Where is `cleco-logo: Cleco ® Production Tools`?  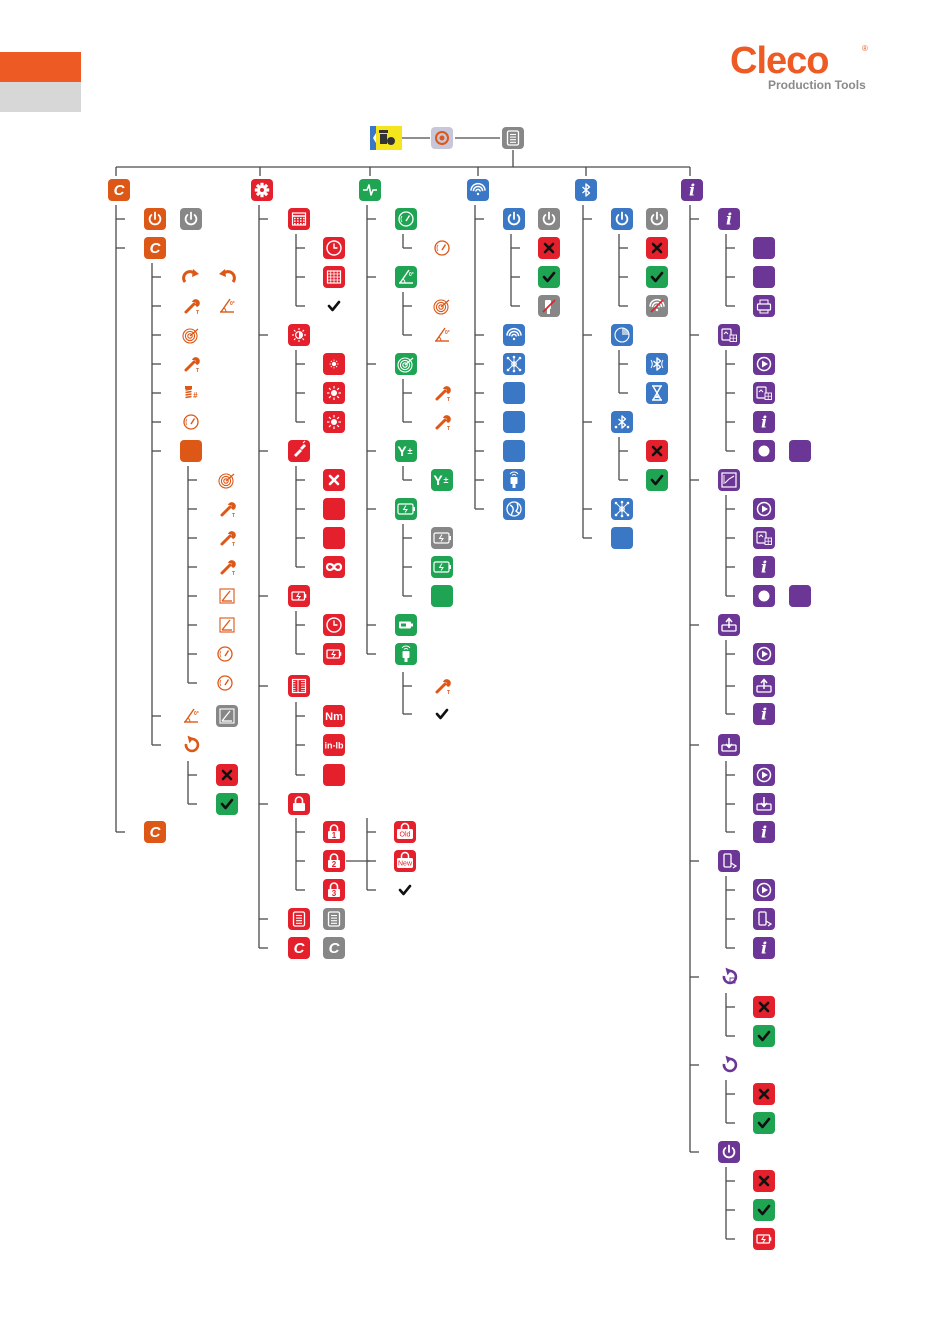
cleco-logo: Cleco ® Production Tools is located at coordinates (805, 68).